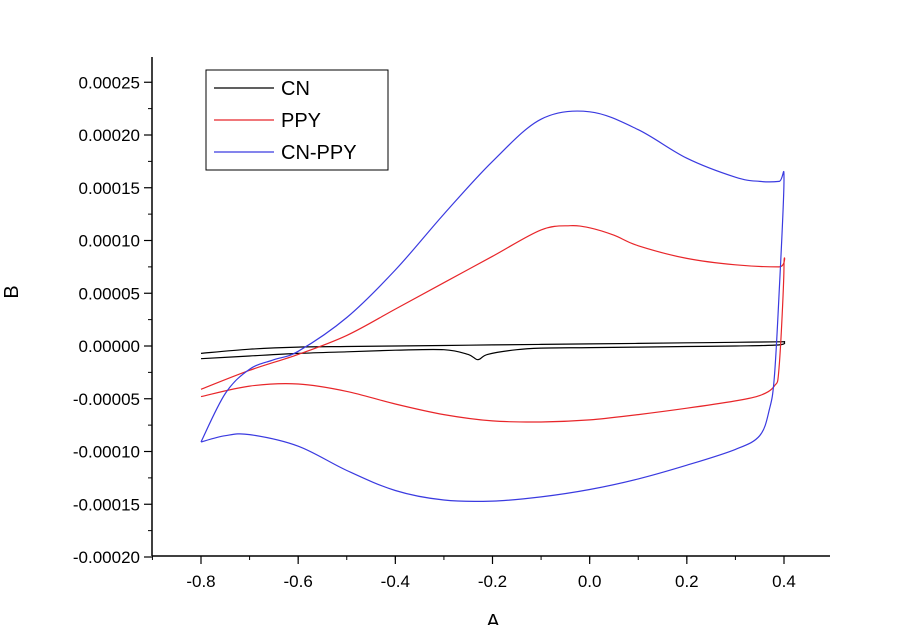 This screenshot has height=625, width=900. I want to click on series-line-cn, so click(493, 350).